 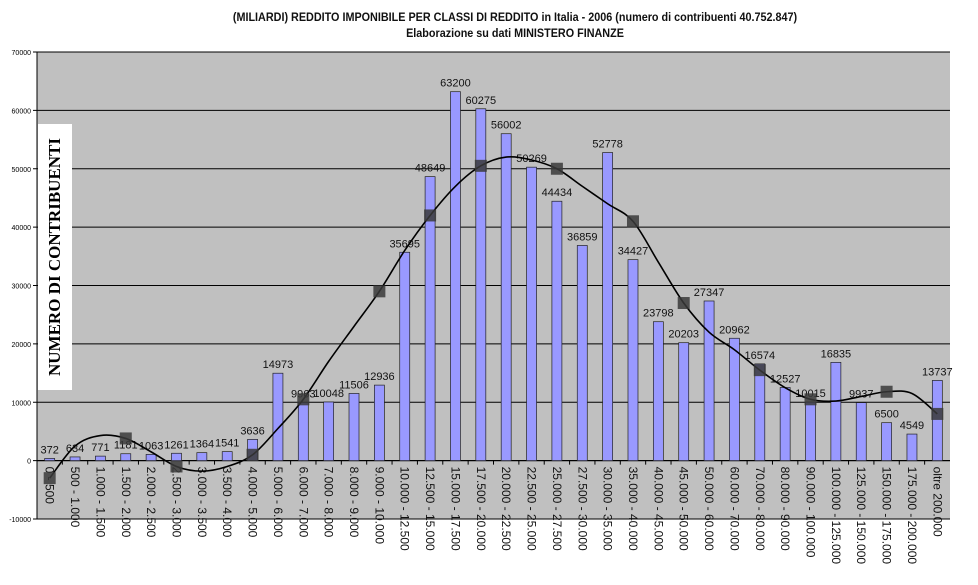 I want to click on data-label: 44434, so click(x=557, y=193).